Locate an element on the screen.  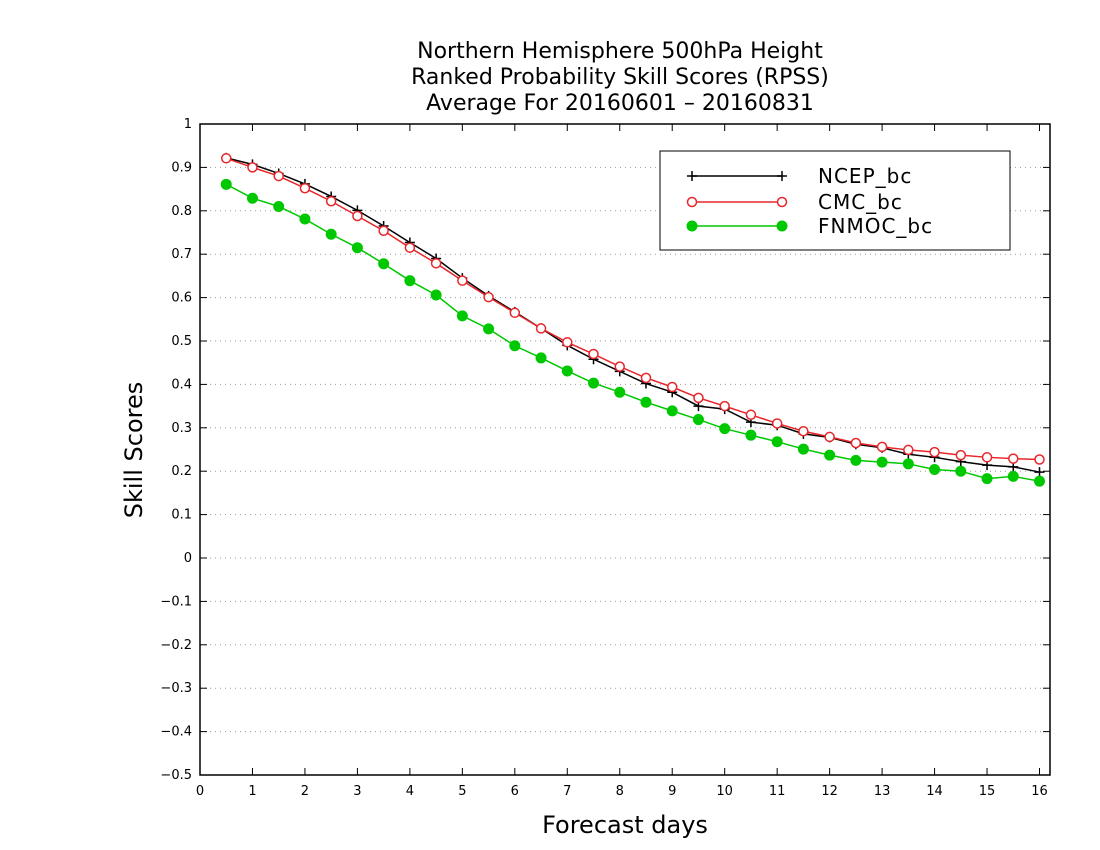
y-tick-label: 0.1 is located at coordinates (181, 515).